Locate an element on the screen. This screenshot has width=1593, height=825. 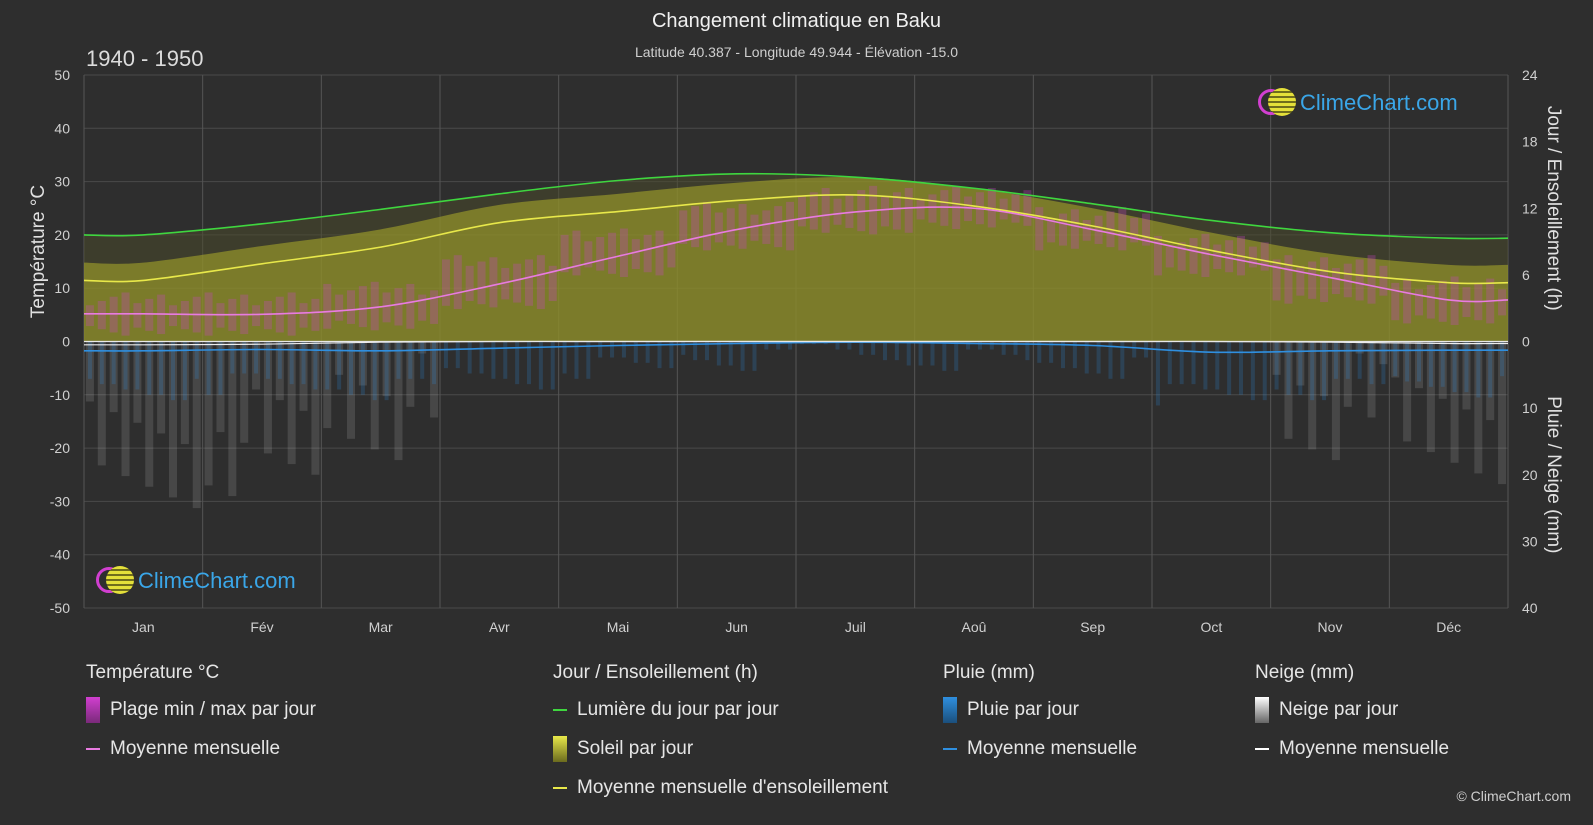
copyright: © ClimeChart.com is located at coordinates (1513, 796).